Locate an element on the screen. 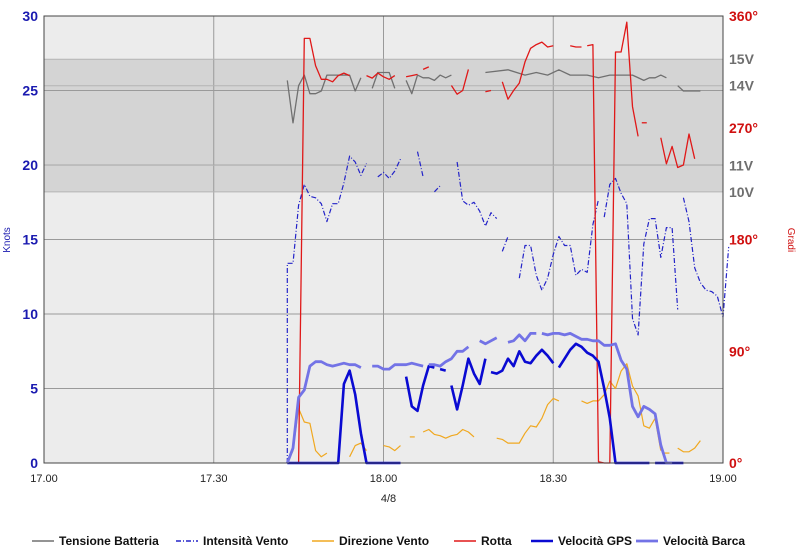  y-right-degree-tick-label-3: 270° is located at coordinates (743, 128).